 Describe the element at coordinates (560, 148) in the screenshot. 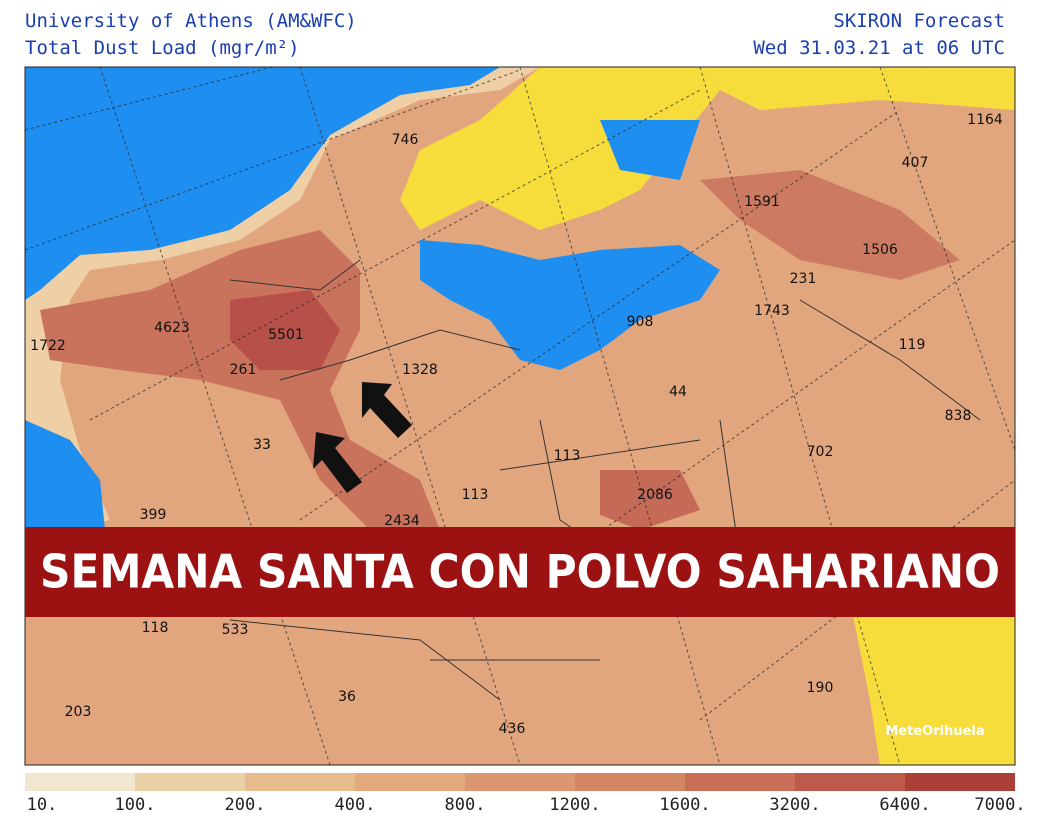

I see `europe-yellow` at that location.